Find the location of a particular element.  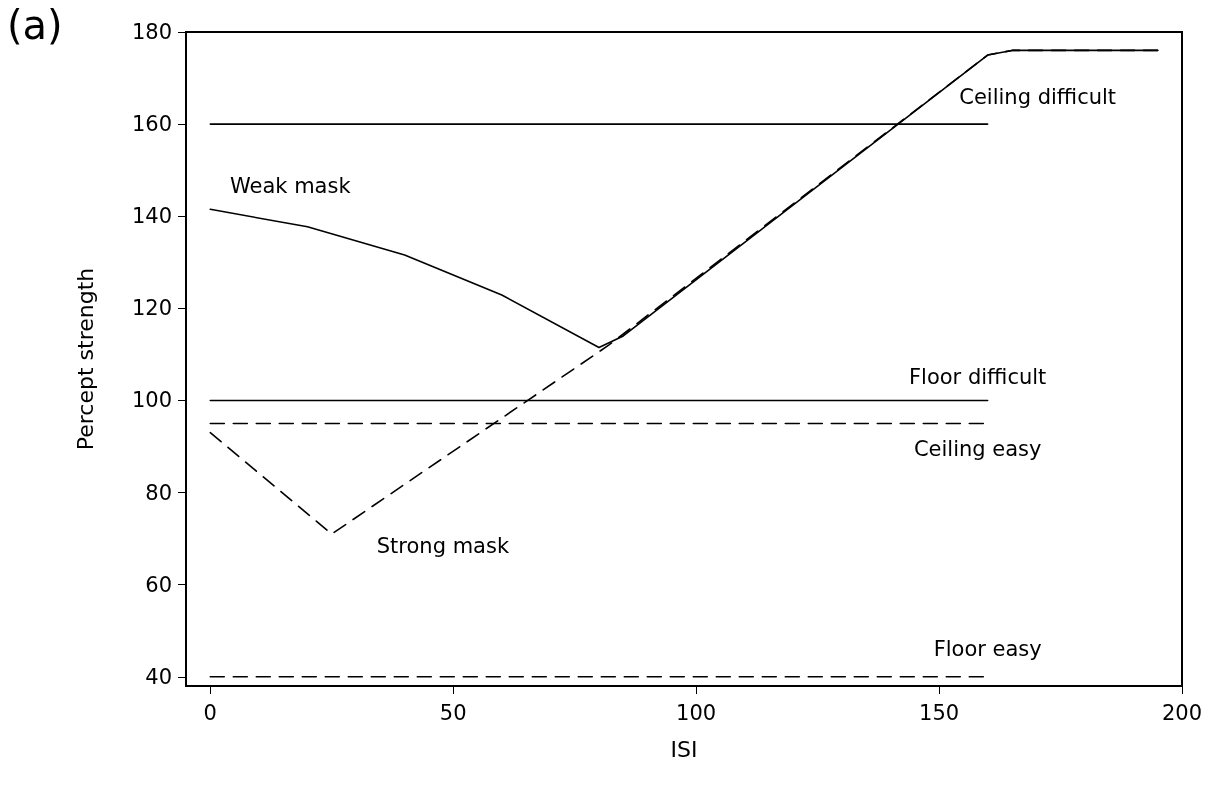

y-tick-label: 100 is located at coordinates (151, 400).